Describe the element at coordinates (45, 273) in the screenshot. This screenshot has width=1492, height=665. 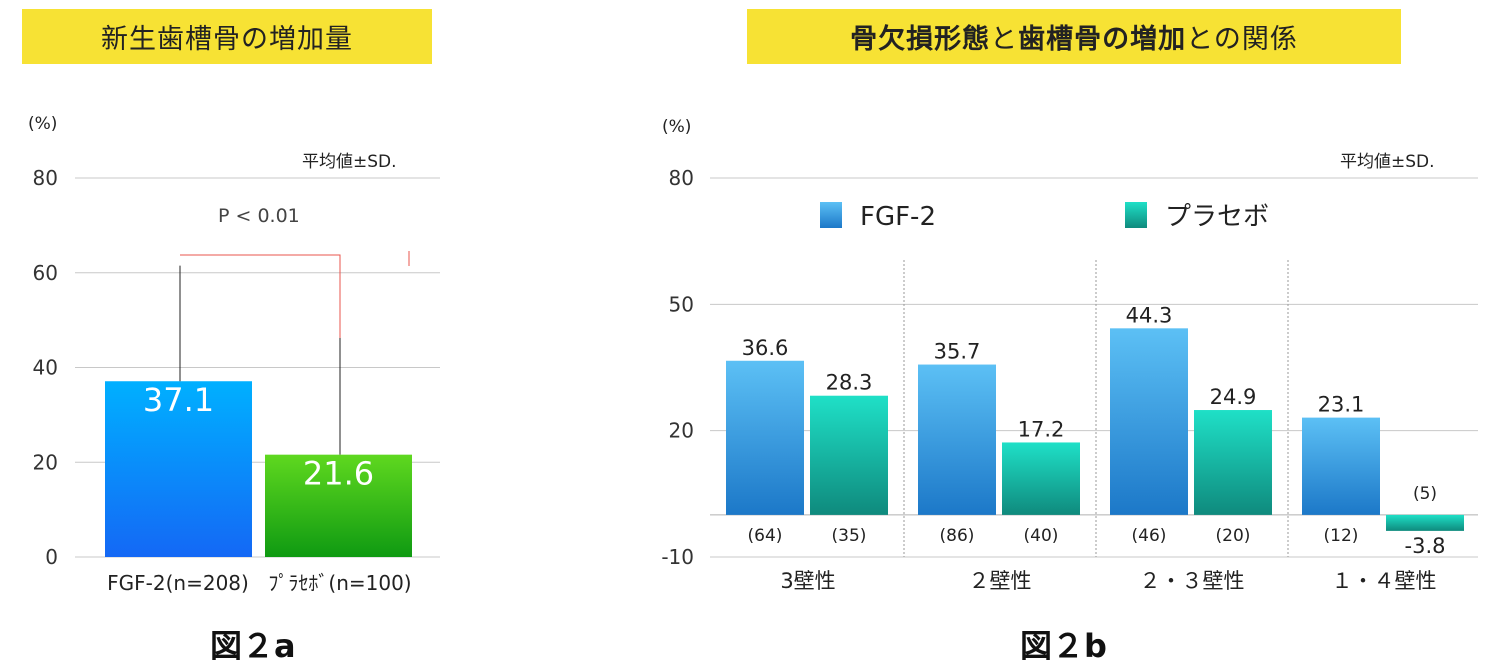
I see `chart-a-ytick-label: 60` at that location.